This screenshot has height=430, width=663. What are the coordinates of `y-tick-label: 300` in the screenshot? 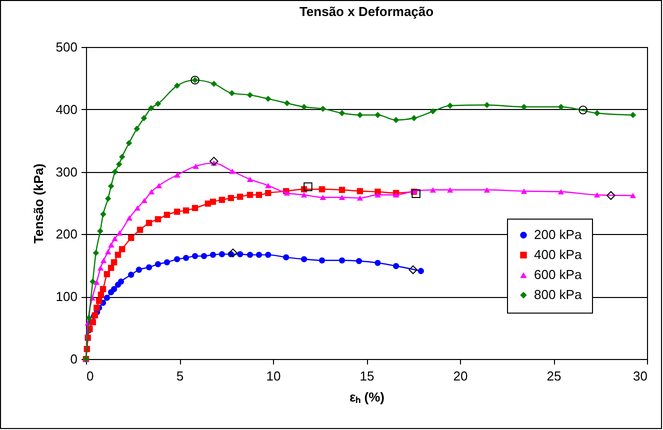 It's located at (67, 172).